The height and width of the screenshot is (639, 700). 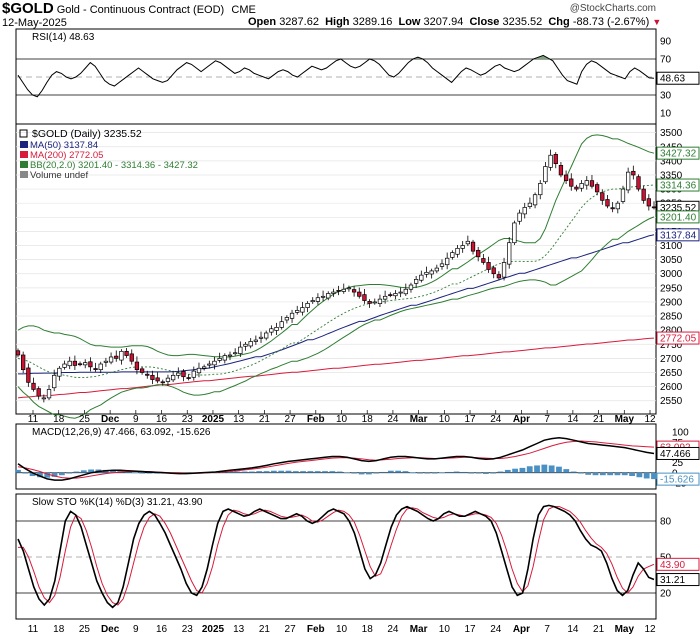 What do you see at coordinates (657, 22) in the screenshot?
I see `down-arrow-icon: ▼` at bounding box center [657, 22].